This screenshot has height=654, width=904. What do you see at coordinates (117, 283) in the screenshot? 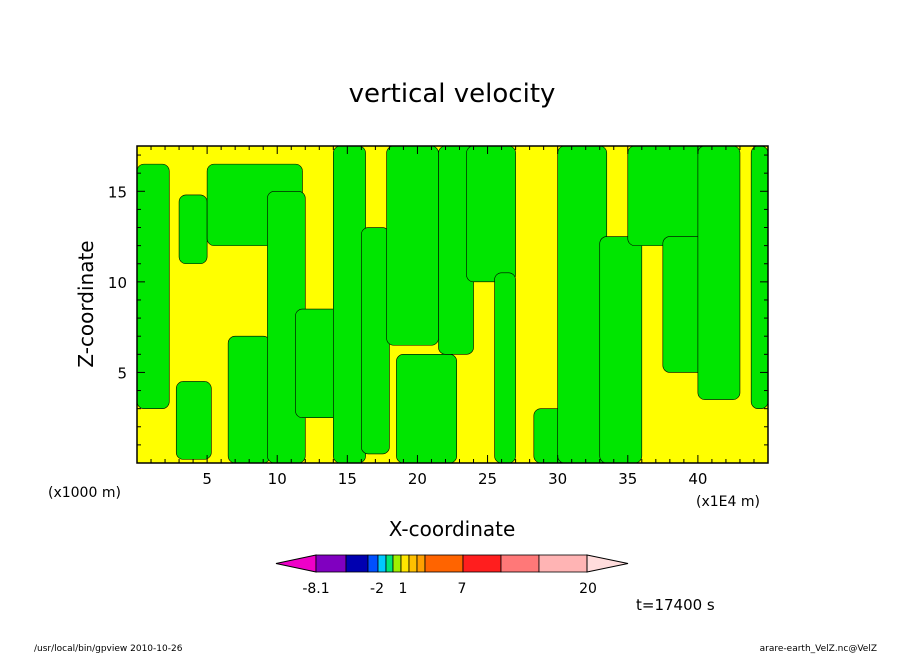
I see `y-tick-label: 10` at bounding box center [117, 283].